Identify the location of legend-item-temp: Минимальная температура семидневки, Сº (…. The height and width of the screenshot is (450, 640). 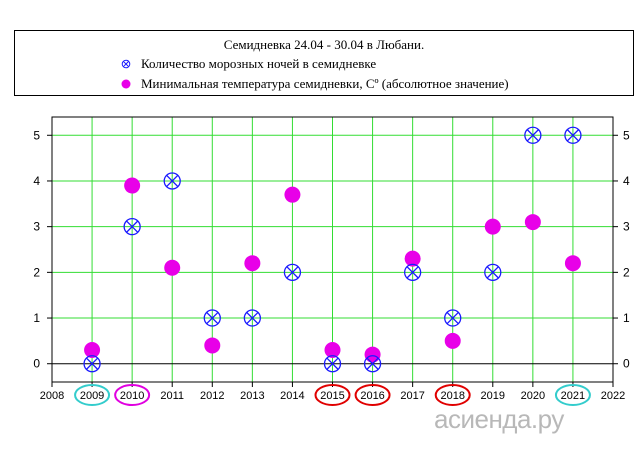
(315, 84).